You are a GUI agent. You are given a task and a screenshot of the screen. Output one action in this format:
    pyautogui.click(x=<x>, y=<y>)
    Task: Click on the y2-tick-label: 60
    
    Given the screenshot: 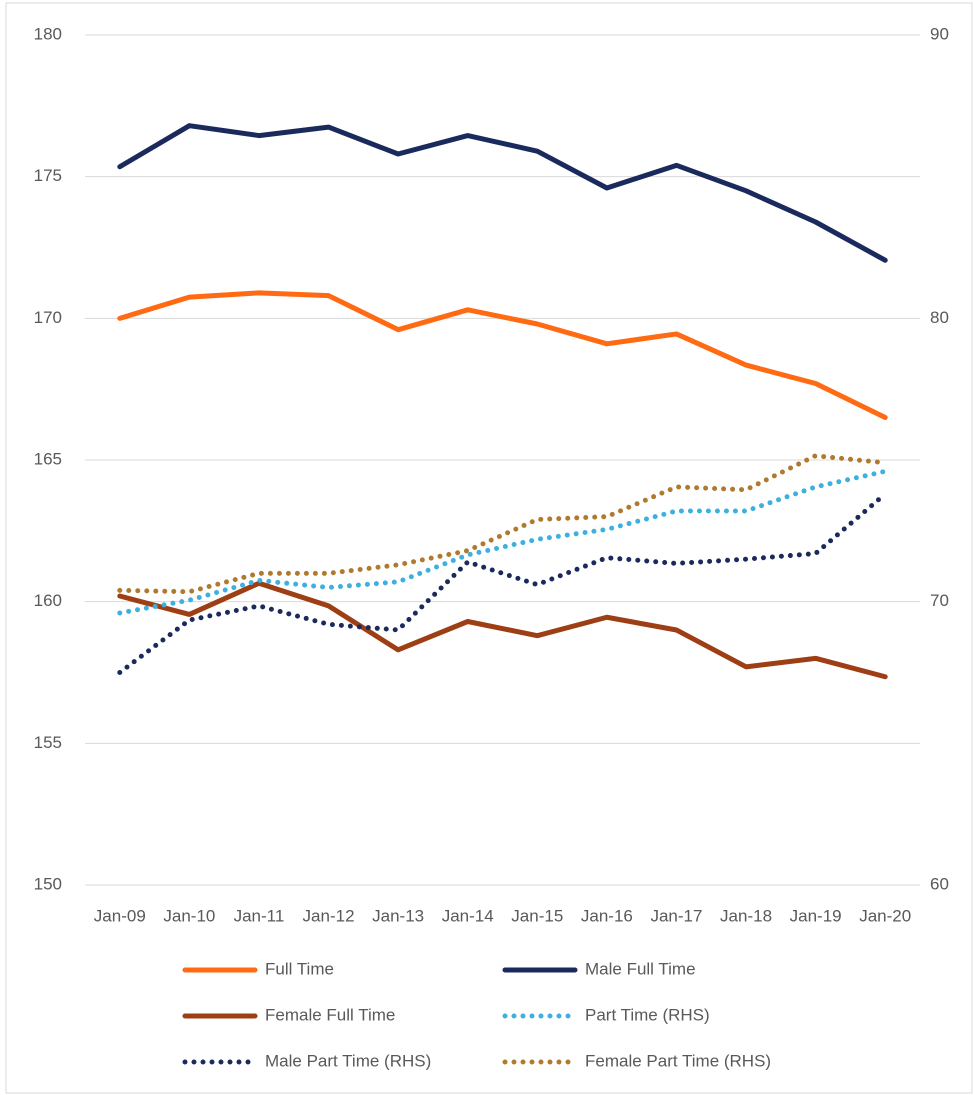 What is the action you would take?
    pyautogui.click(x=939, y=883)
    